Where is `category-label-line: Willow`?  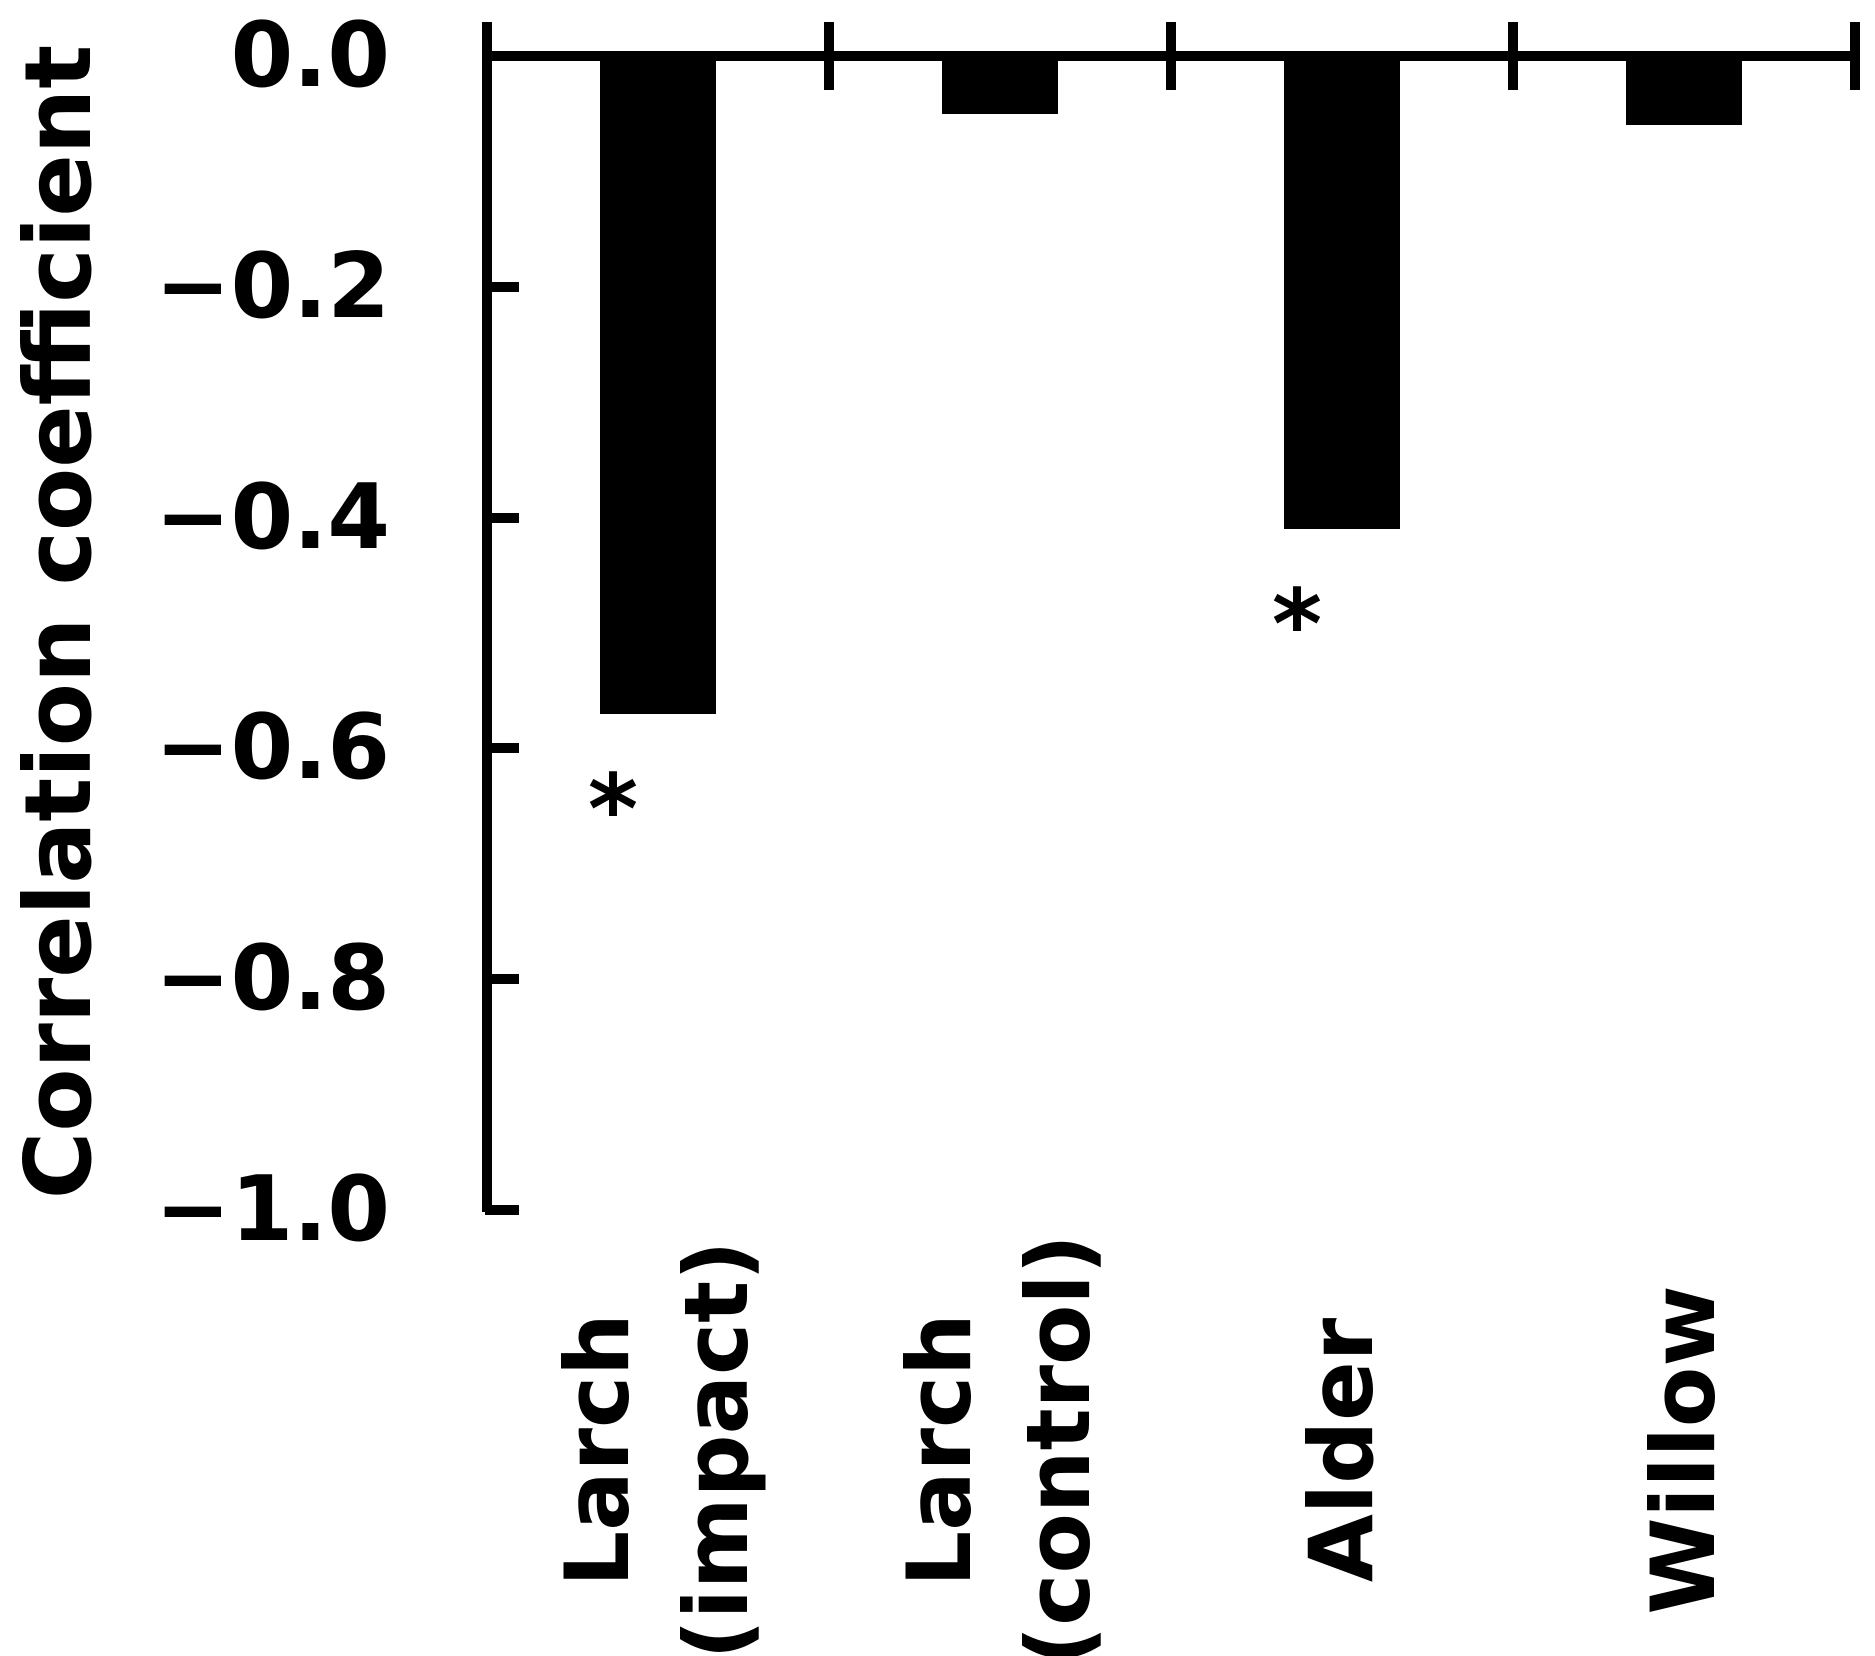
category-label-line: Willow is located at coordinates (1683, 1450).